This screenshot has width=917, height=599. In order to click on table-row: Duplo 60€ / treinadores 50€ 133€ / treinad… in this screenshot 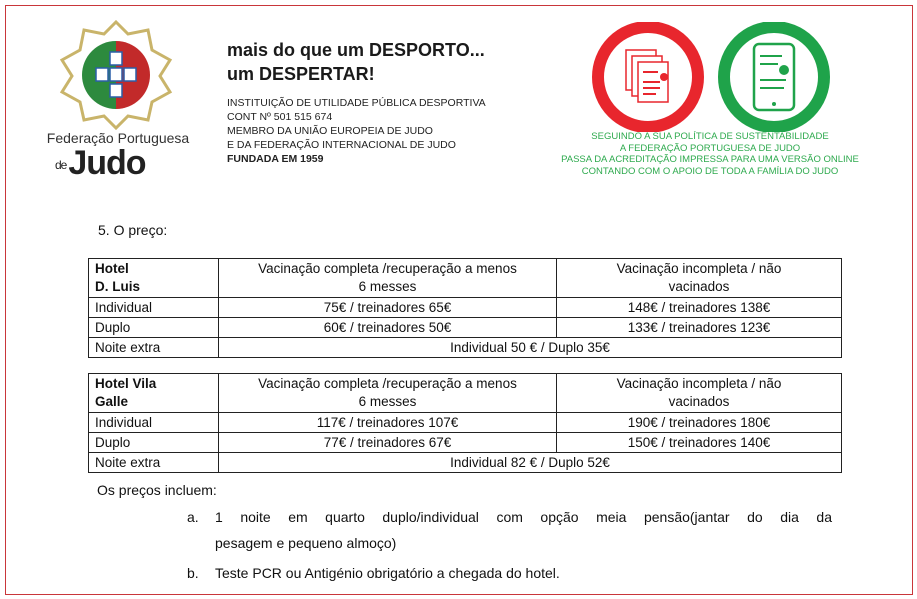, I will do `click(465, 327)`.